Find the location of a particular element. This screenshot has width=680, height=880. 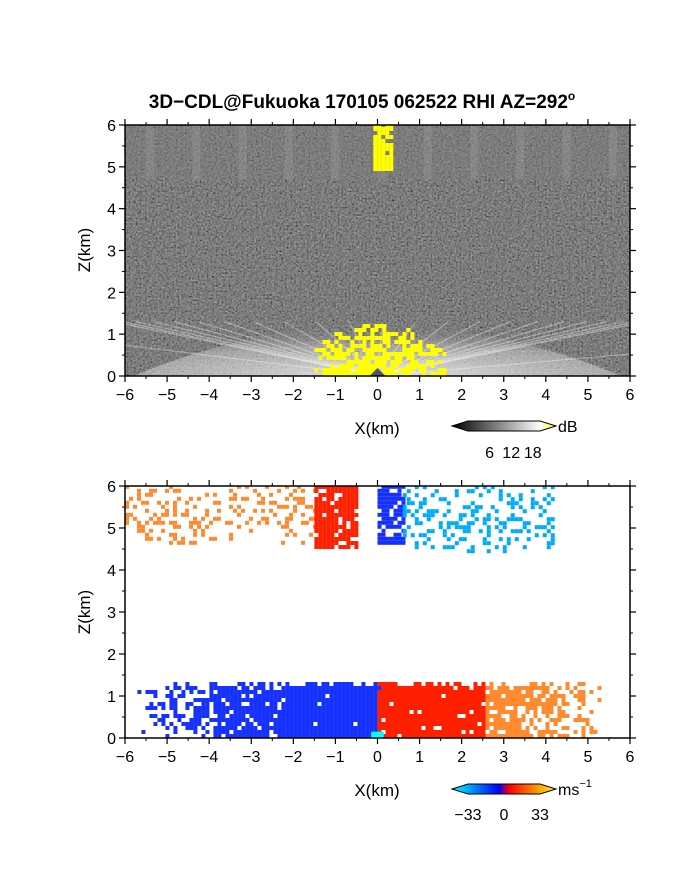

beam-ray is located at coordinates (256, 348).